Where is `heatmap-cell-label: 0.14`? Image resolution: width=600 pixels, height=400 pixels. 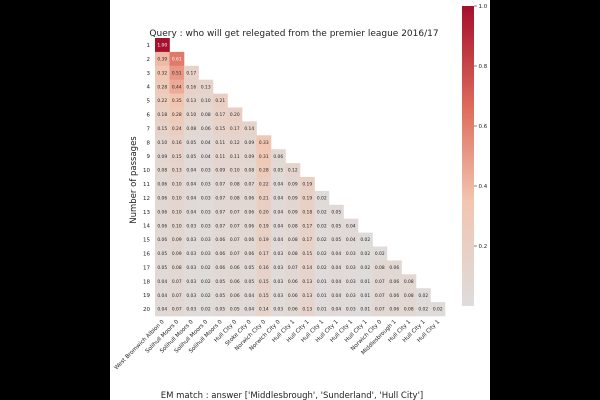
heatmap-cell-label: 0.14 is located at coordinates (249, 129).